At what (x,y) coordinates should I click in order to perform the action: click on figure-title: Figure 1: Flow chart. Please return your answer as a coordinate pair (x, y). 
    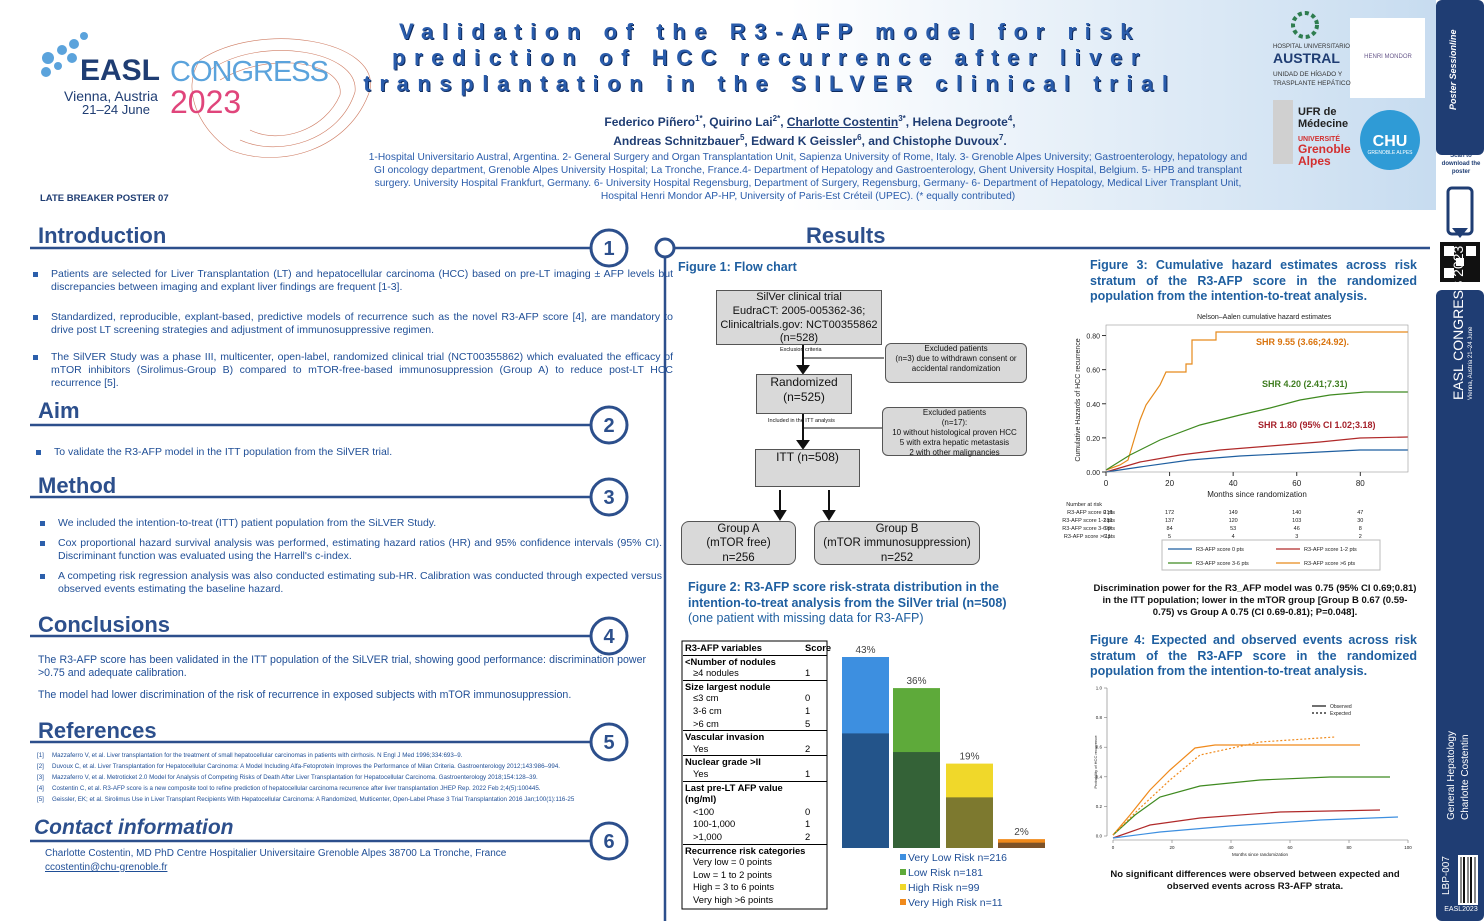
    Looking at the image, I should click on (737, 267).